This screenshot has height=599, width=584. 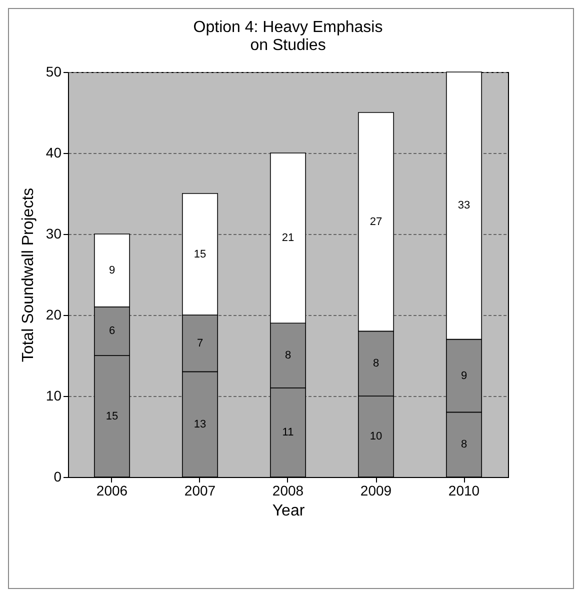 I want to click on y-axis-title: Total Soundwall Projects, so click(x=28, y=275).